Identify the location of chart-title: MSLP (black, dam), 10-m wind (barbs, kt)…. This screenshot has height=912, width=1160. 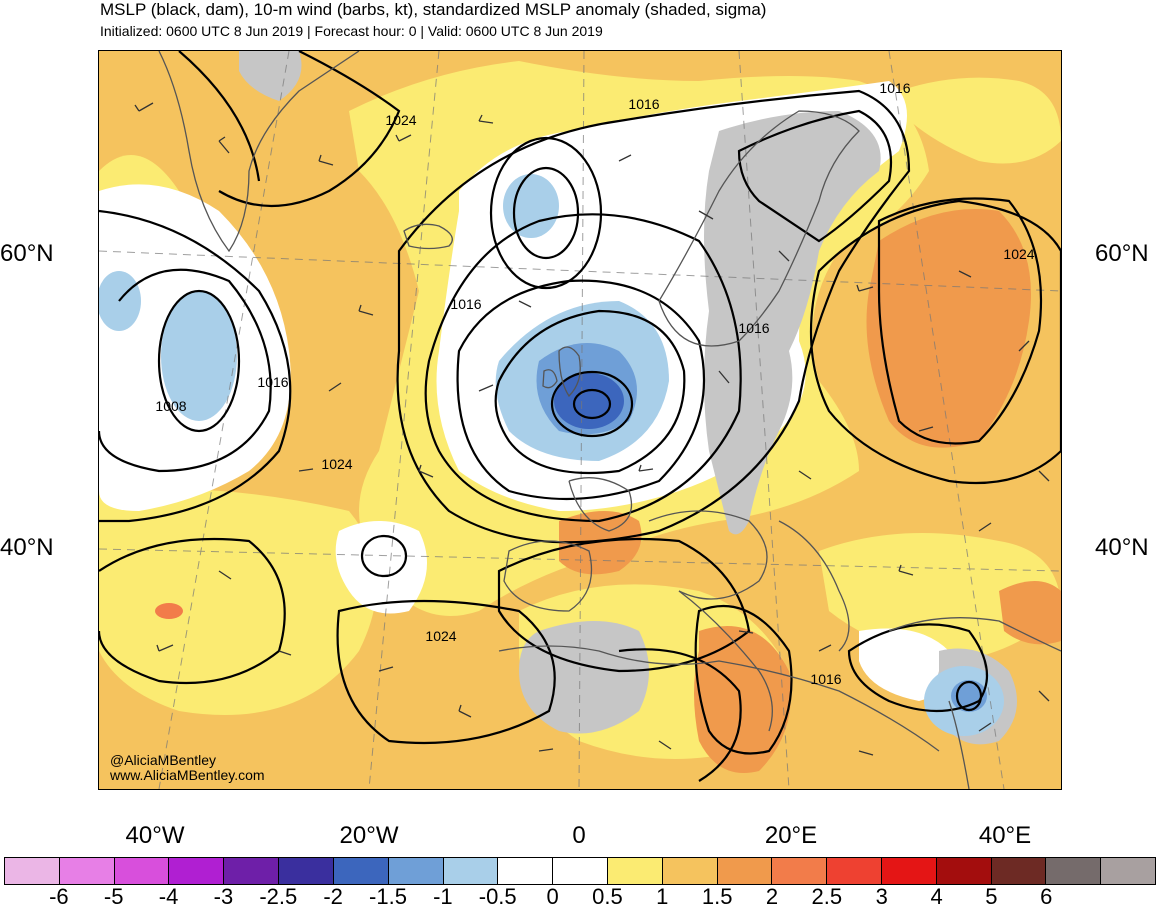
(433, 9).